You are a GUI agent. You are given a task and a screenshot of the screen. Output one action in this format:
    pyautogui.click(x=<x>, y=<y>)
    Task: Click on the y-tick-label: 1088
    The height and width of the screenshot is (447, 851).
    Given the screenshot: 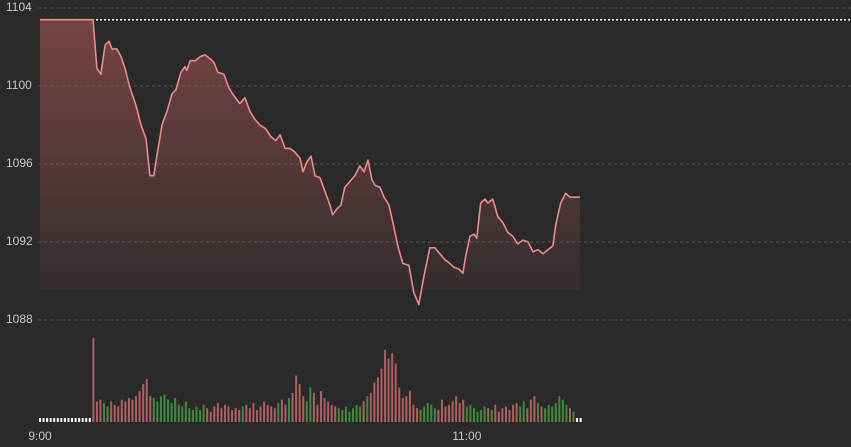 What is the action you would take?
    pyautogui.click(x=19, y=319)
    